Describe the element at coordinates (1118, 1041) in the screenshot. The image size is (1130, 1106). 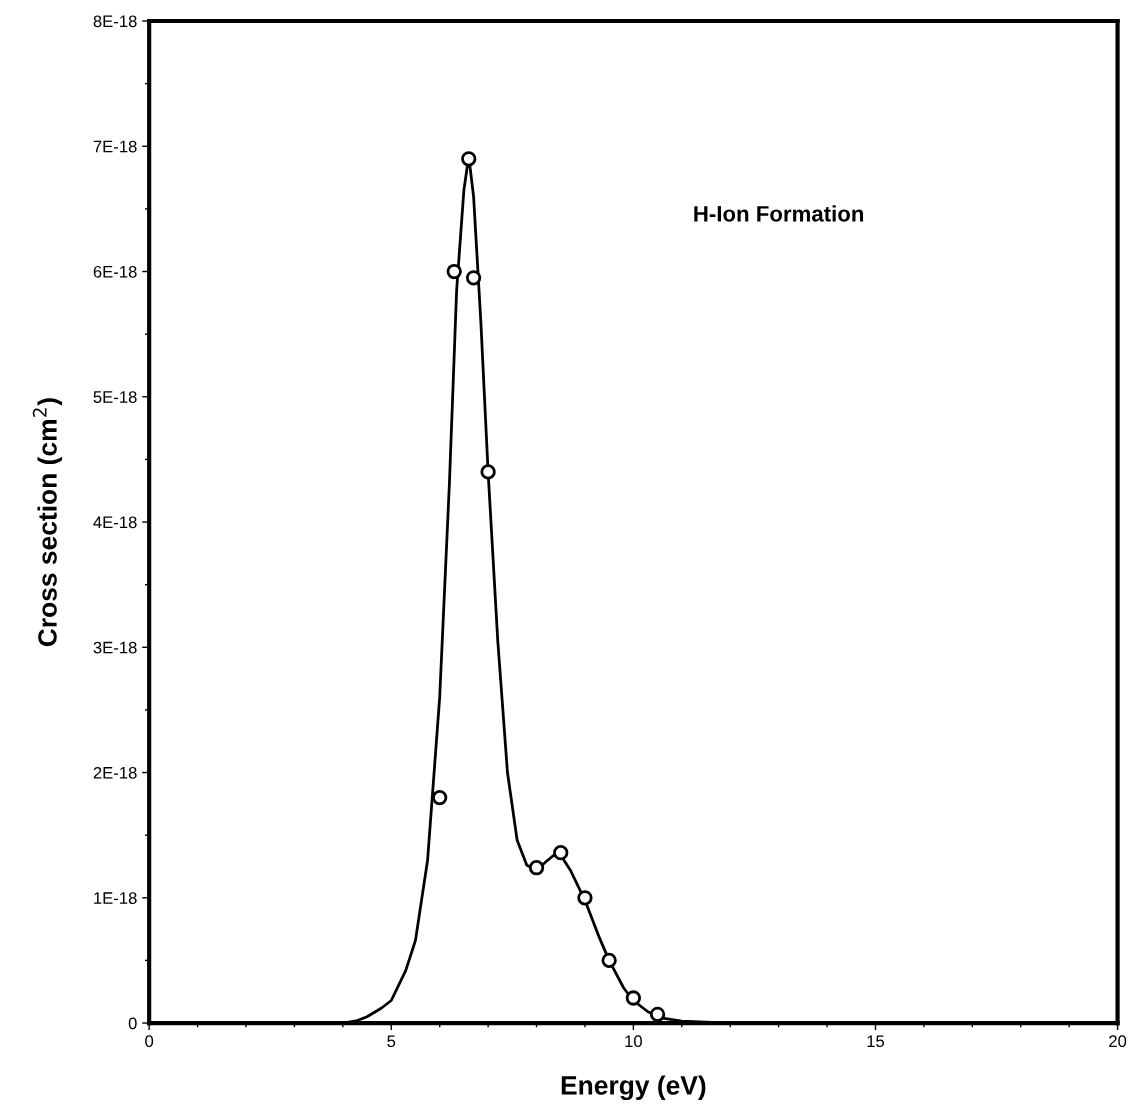
I see `x-tick-label: 20` at that location.